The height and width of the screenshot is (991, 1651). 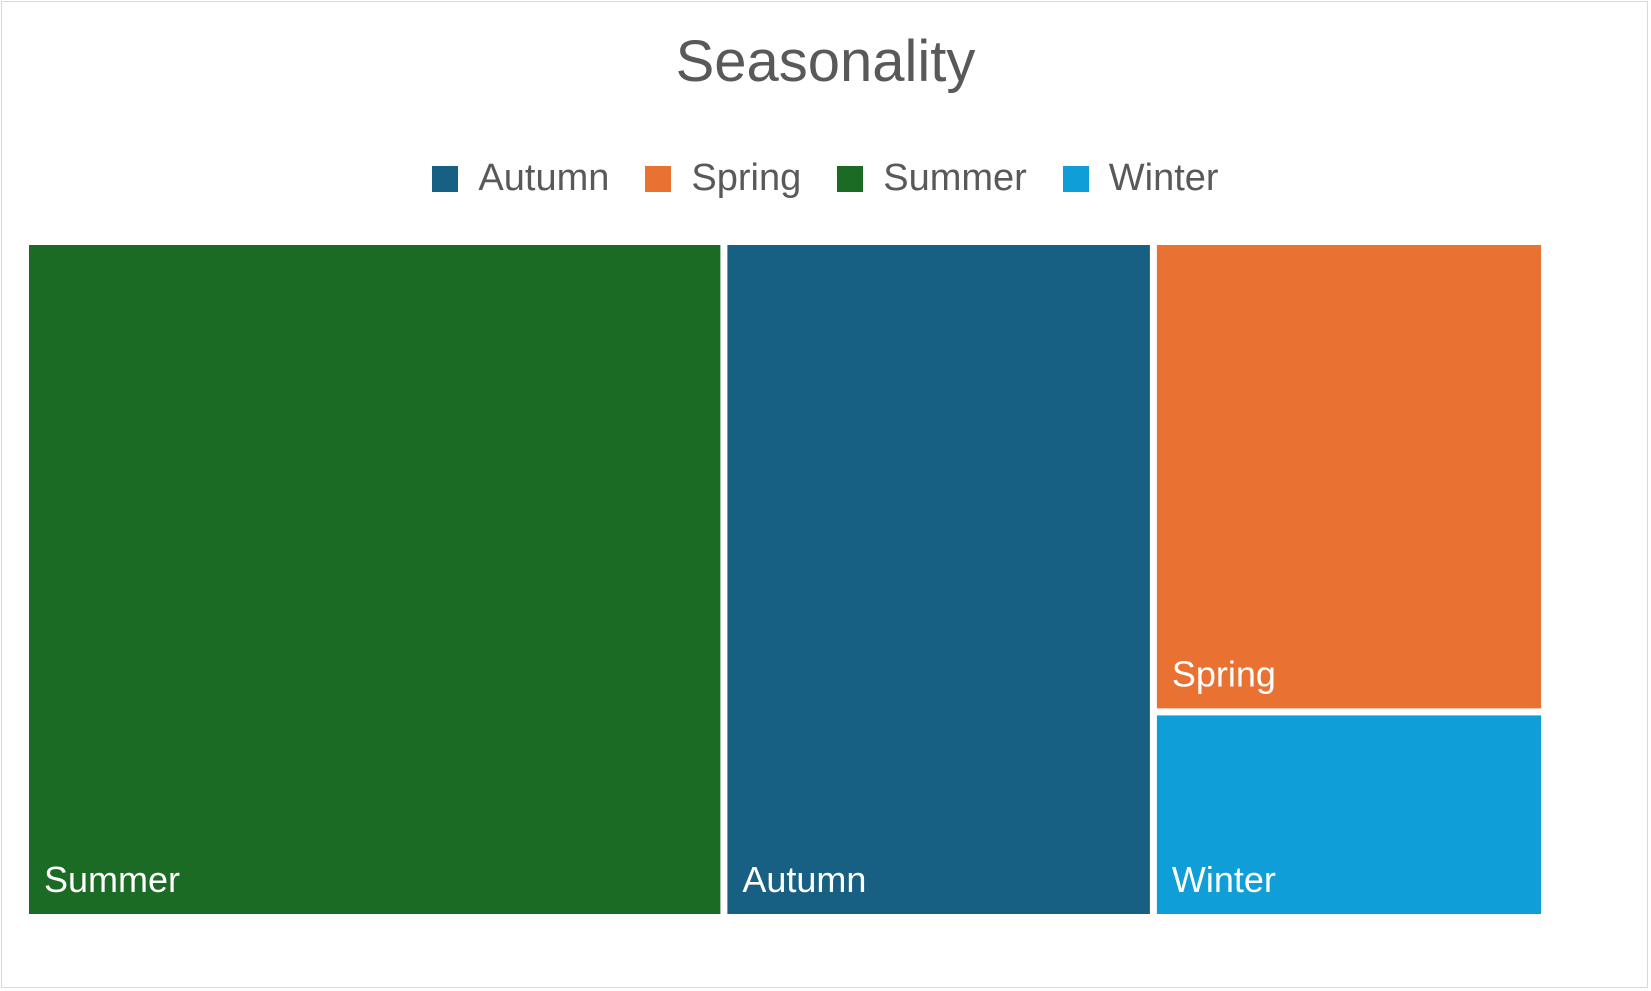 I want to click on legend-label: Summer, so click(x=955, y=178).